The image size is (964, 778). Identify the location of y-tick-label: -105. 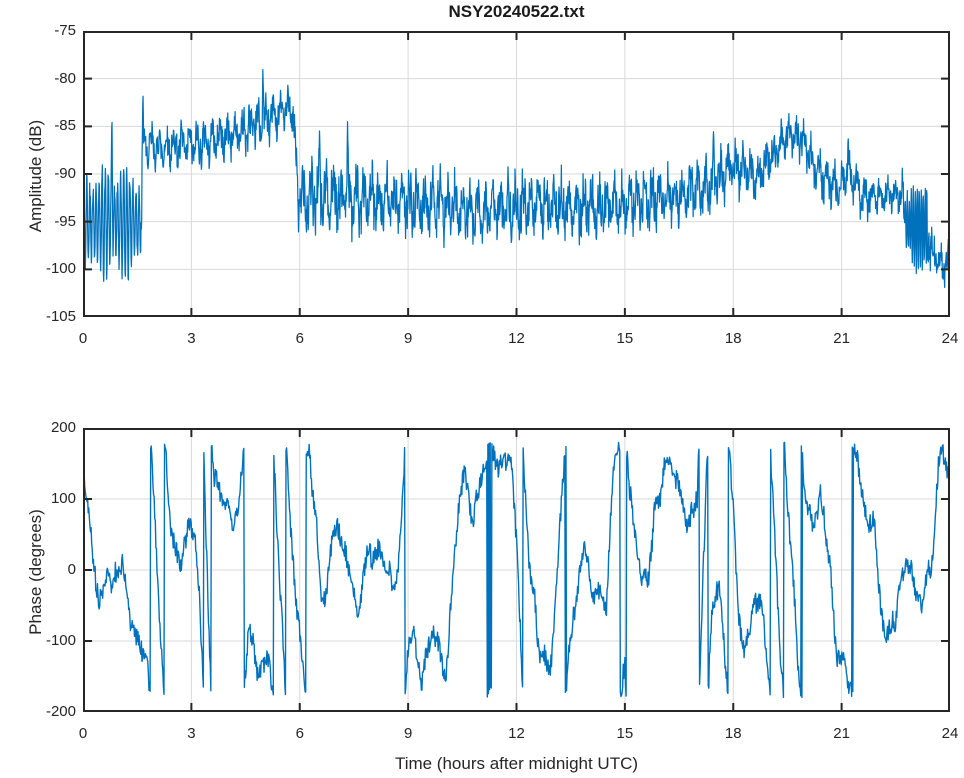
(60, 316).